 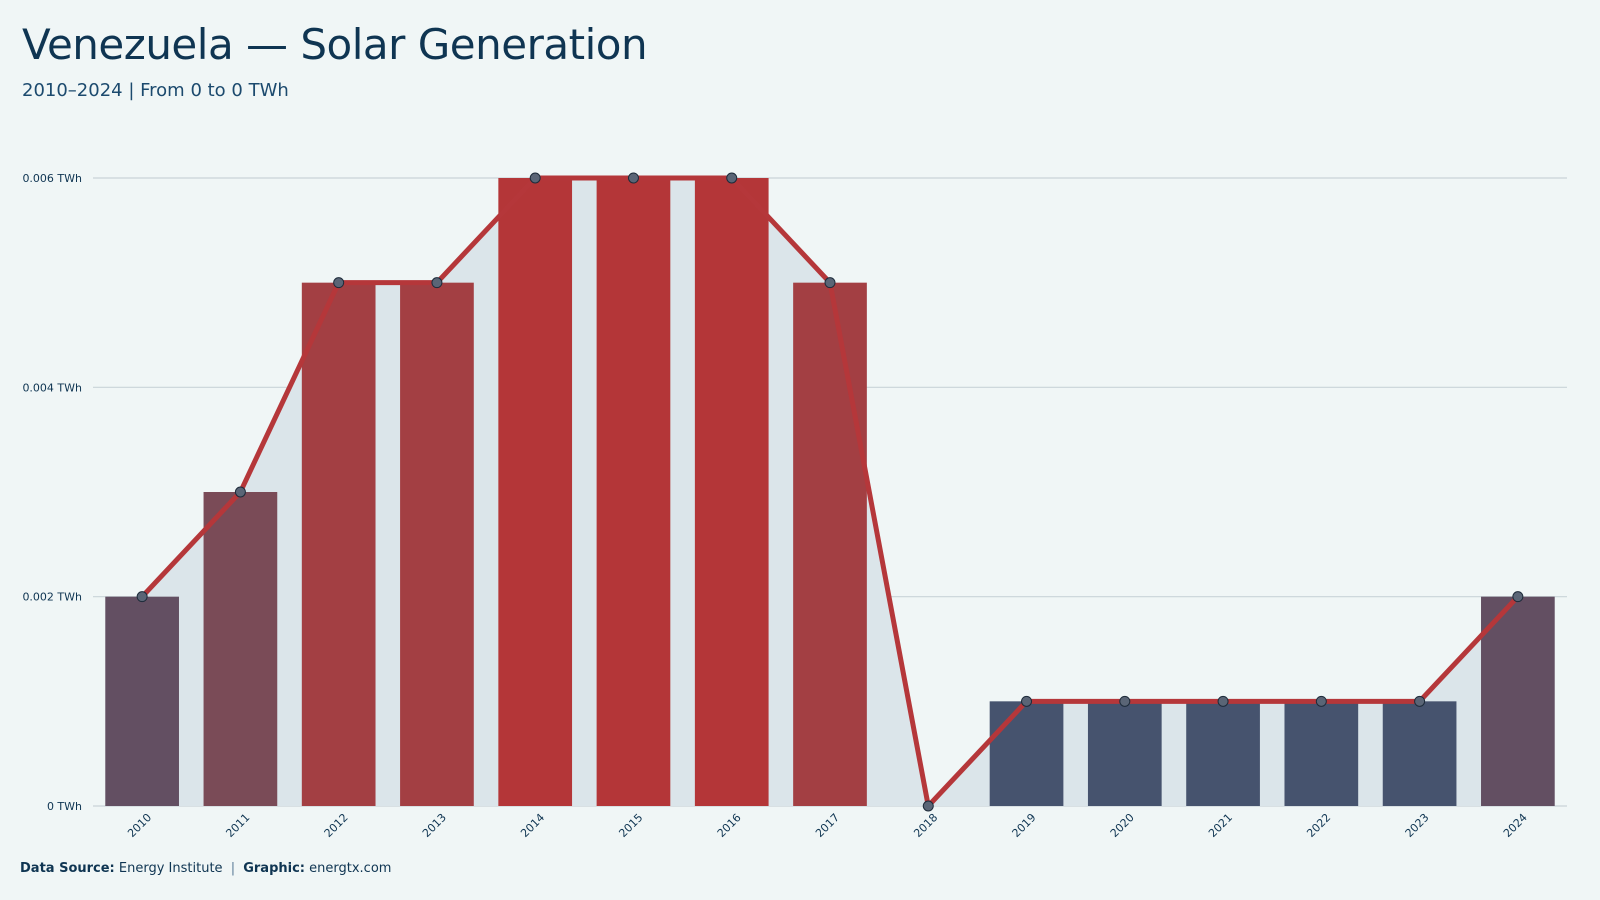 I want to click on chart-title: Venezuela — Solar Generation, so click(x=335, y=44).